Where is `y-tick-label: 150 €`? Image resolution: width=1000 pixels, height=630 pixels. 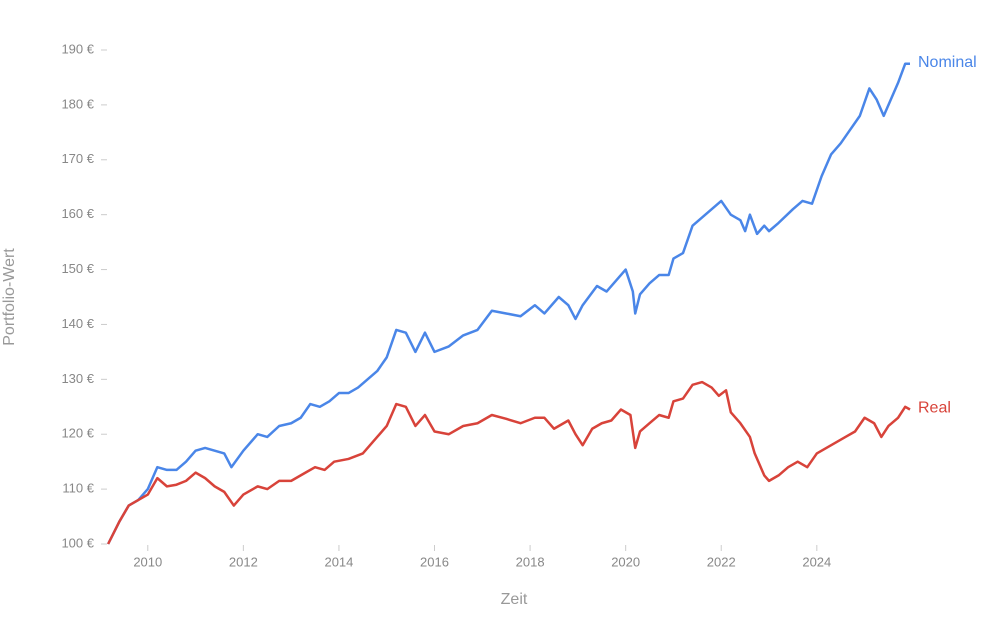 y-tick-label: 150 € is located at coordinates (77, 268).